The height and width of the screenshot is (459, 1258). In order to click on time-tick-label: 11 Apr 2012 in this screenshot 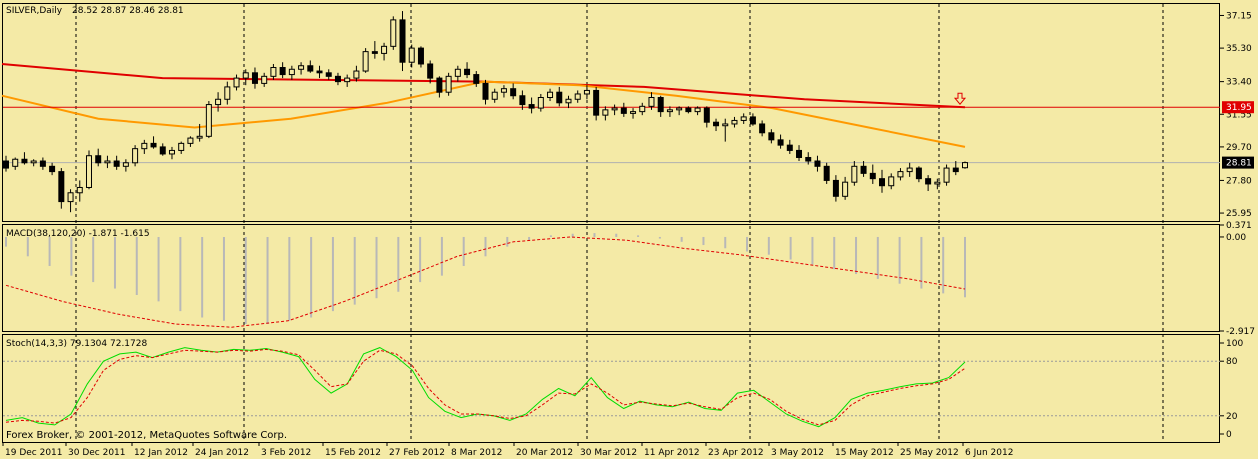, I will do `click(672, 453)`.